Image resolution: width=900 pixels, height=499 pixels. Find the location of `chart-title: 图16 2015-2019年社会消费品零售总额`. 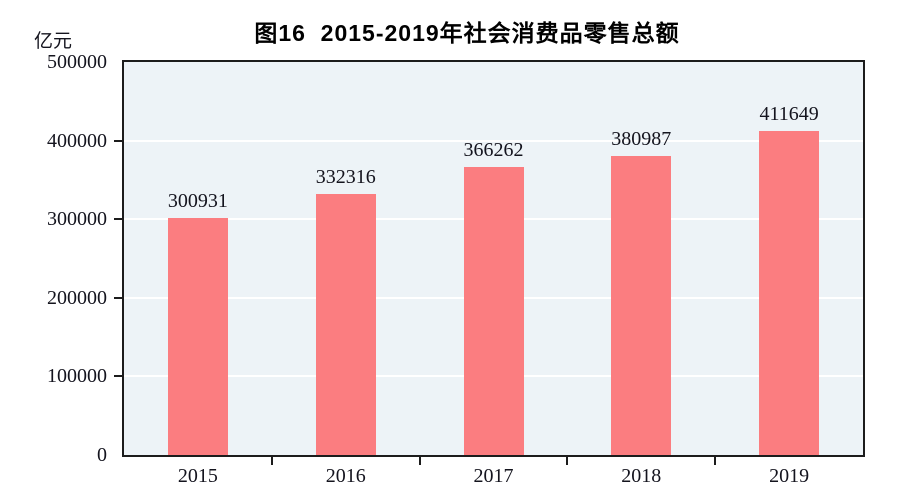

chart-title: 图16 2015-2019年社会消费品零售总额 is located at coordinates (467, 33).